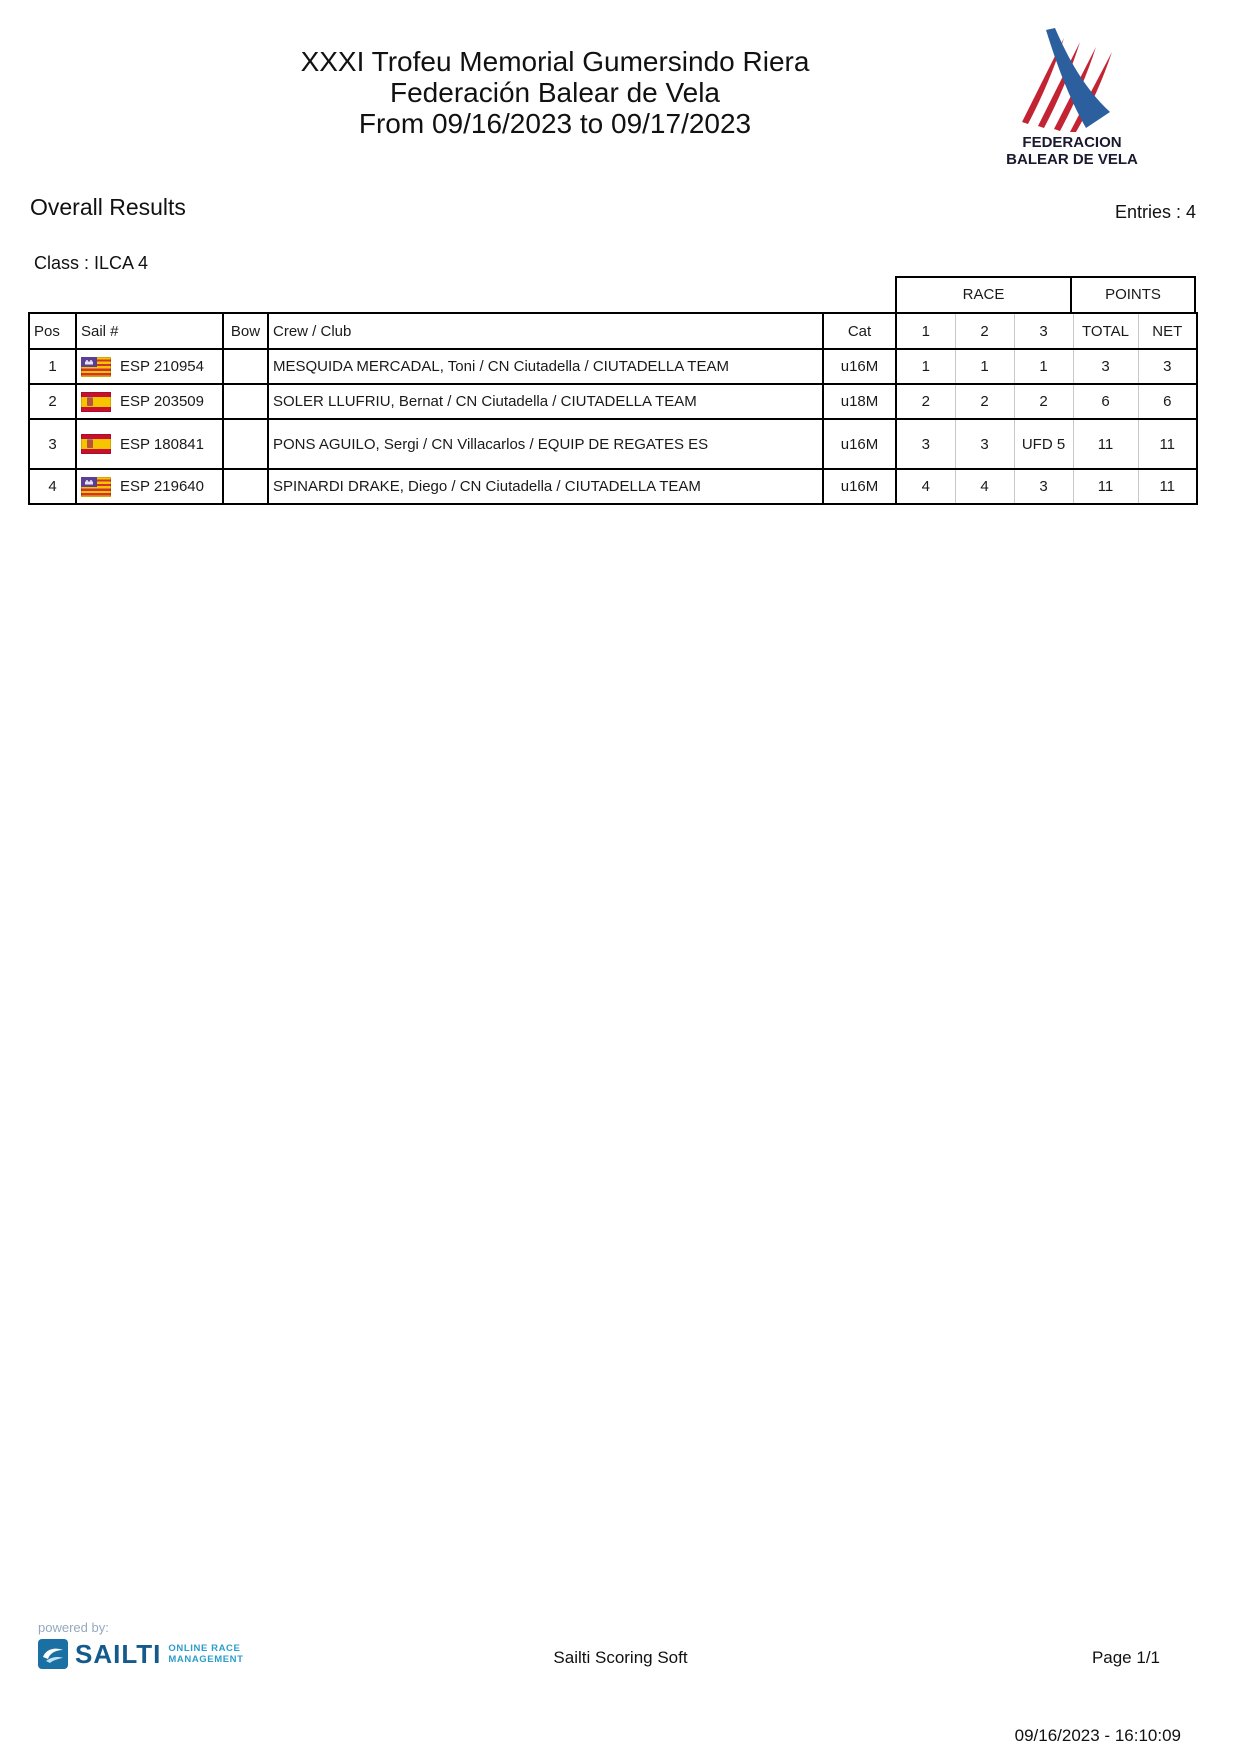  What do you see at coordinates (118, 1654) in the screenshot?
I see `sailti-logo-text: SAILTI` at bounding box center [118, 1654].